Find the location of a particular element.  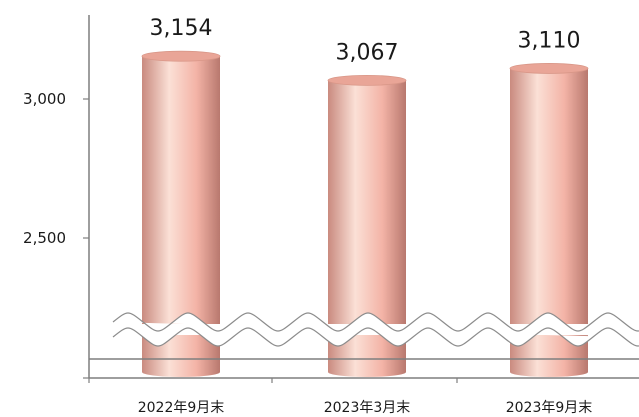

break-line-upper is located at coordinates (375, 322).